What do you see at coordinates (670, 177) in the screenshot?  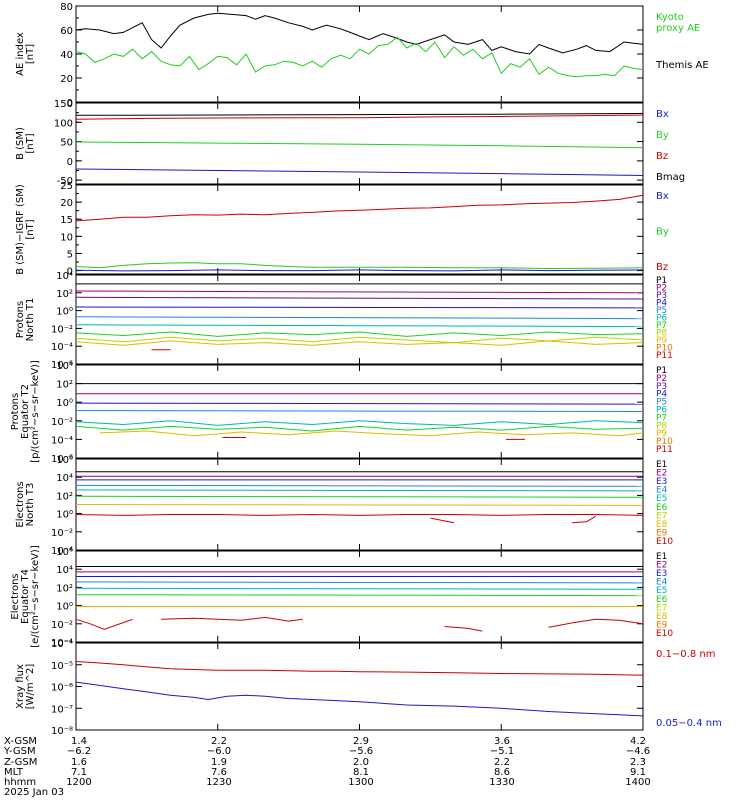 I see `legend-label: Bmag` at bounding box center [670, 177].